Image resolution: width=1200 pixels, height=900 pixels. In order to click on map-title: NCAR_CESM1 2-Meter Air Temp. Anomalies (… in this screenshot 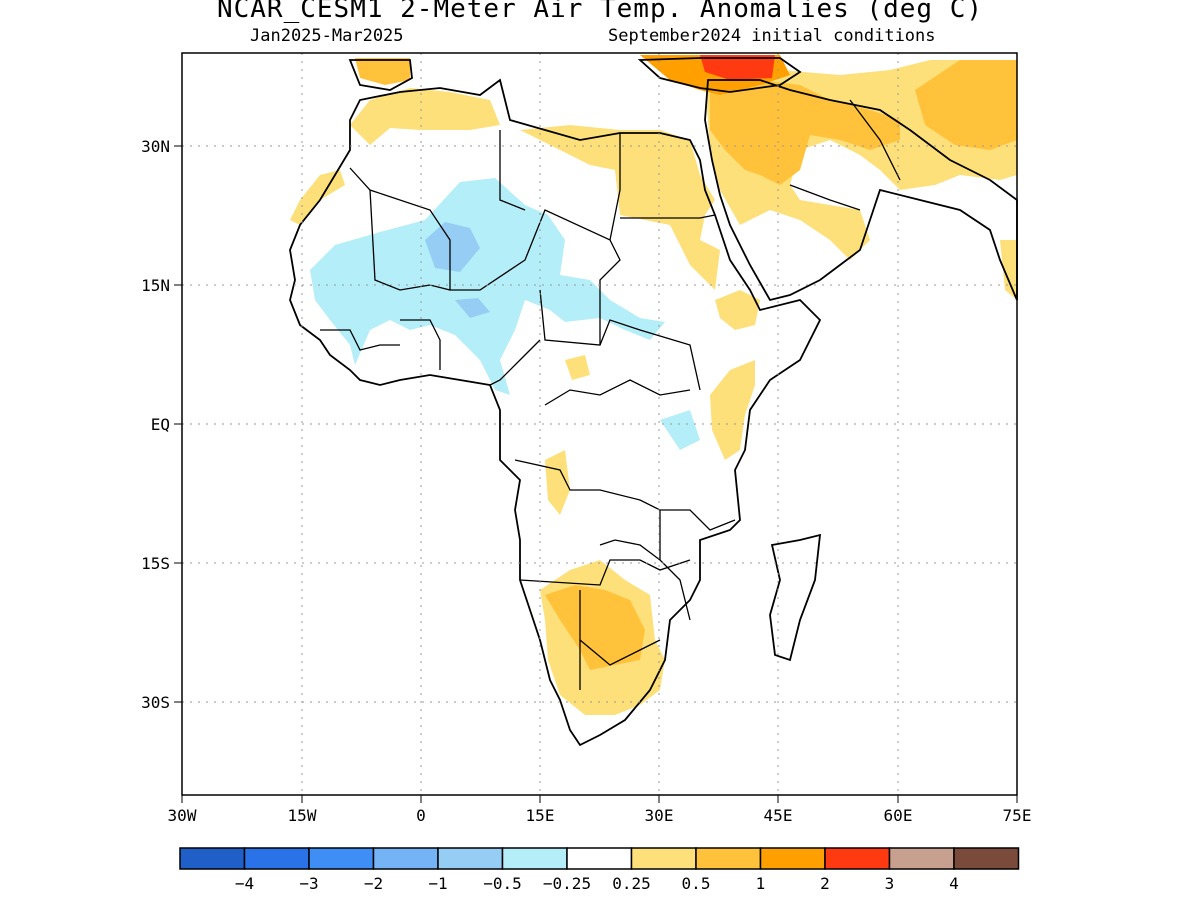, I will do `click(600, 12)`.